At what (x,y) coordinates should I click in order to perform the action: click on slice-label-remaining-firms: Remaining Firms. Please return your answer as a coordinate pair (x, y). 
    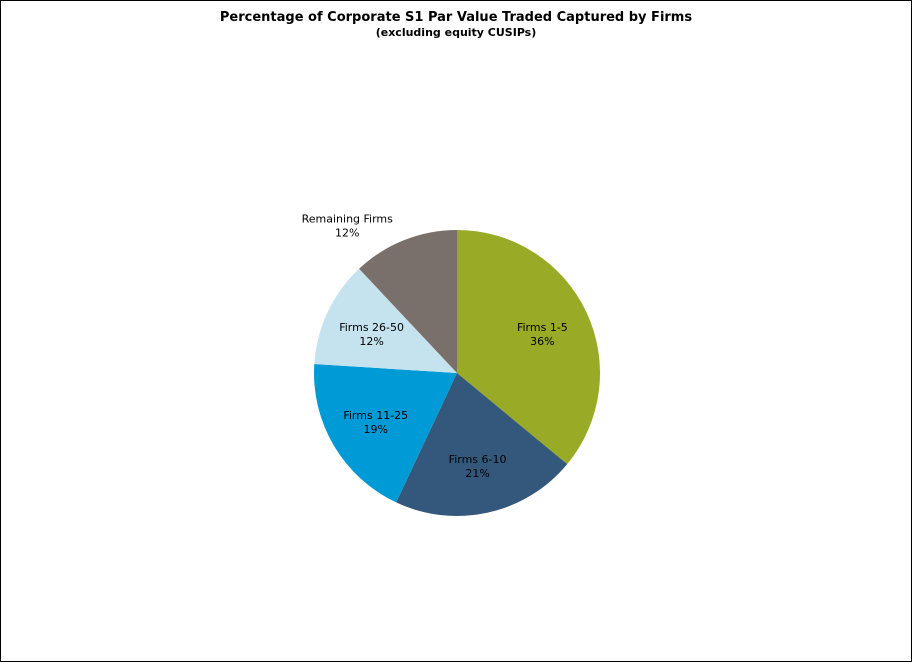
    Looking at the image, I should click on (348, 219).